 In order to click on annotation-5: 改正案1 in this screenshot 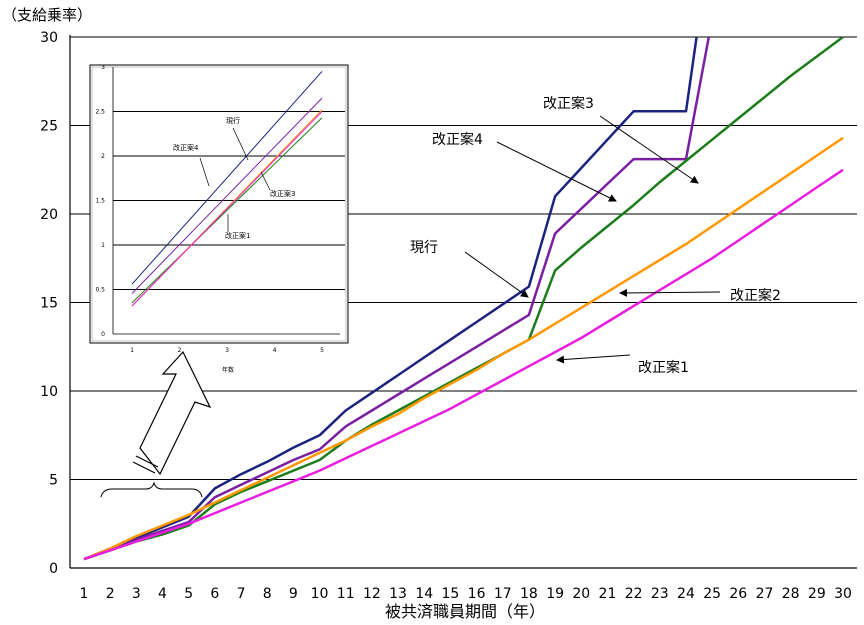, I will do `click(622, 365)`.